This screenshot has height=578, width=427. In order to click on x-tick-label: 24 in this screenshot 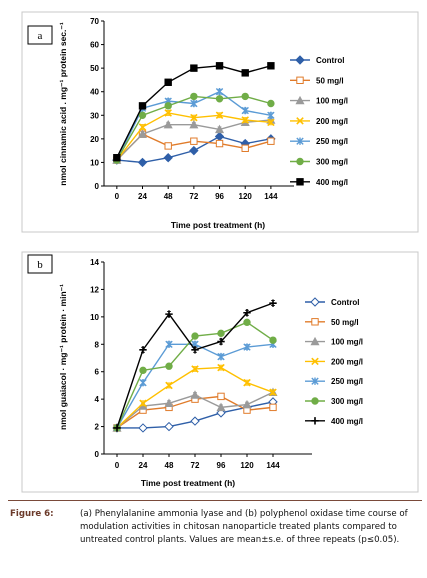, I will do `click(142, 196)`.